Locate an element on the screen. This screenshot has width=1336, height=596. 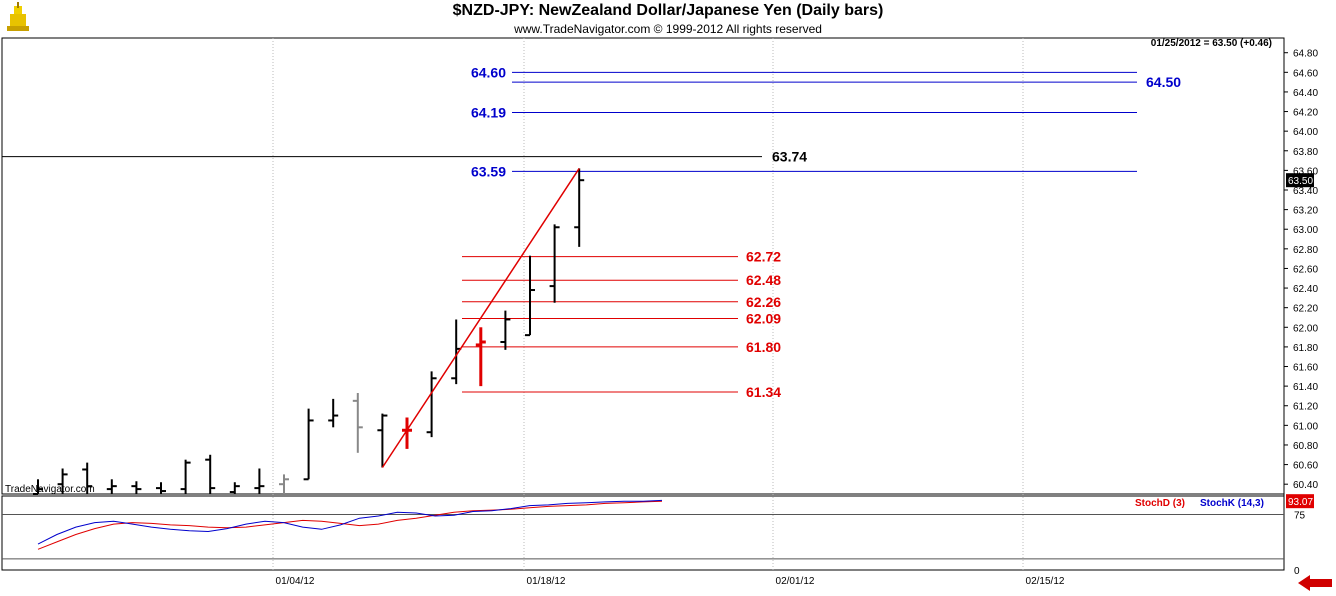
retracement-label: 62.26 is located at coordinates (763, 302).